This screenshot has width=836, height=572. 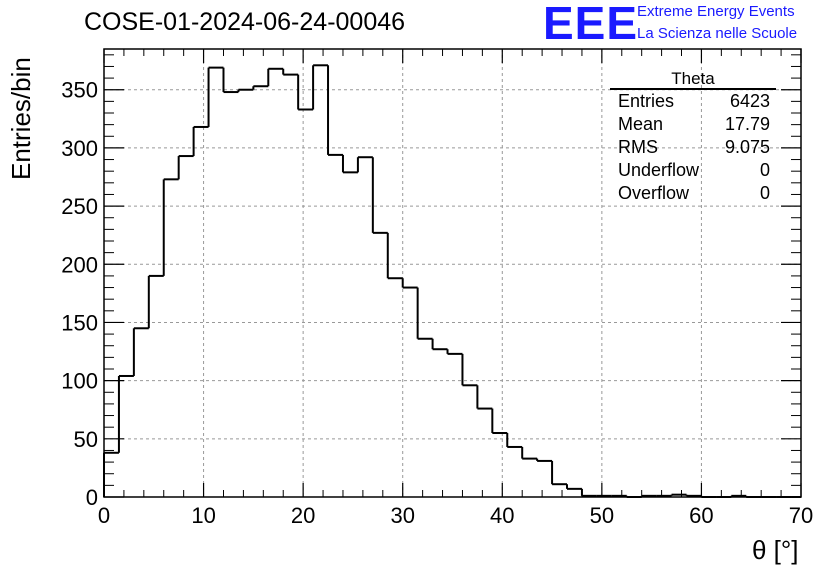 What do you see at coordinates (693, 147) in the screenshot?
I see `stats-row-rms: RMS 9.075` at bounding box center [693, 147].